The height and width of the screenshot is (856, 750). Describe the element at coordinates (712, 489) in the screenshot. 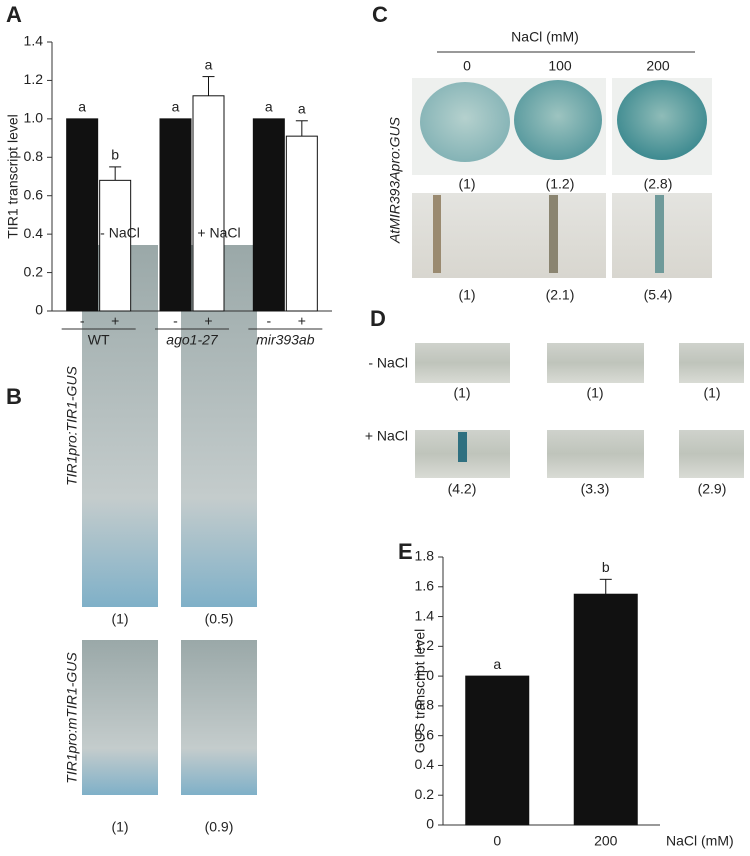

I see `image-value: (2.9)` at that location.